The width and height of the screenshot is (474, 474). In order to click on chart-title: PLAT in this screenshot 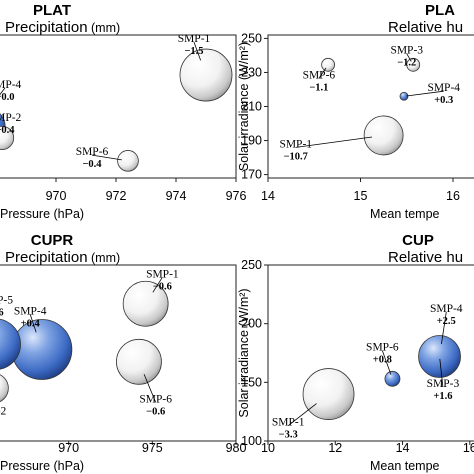, I will do `click(52, 10)`.